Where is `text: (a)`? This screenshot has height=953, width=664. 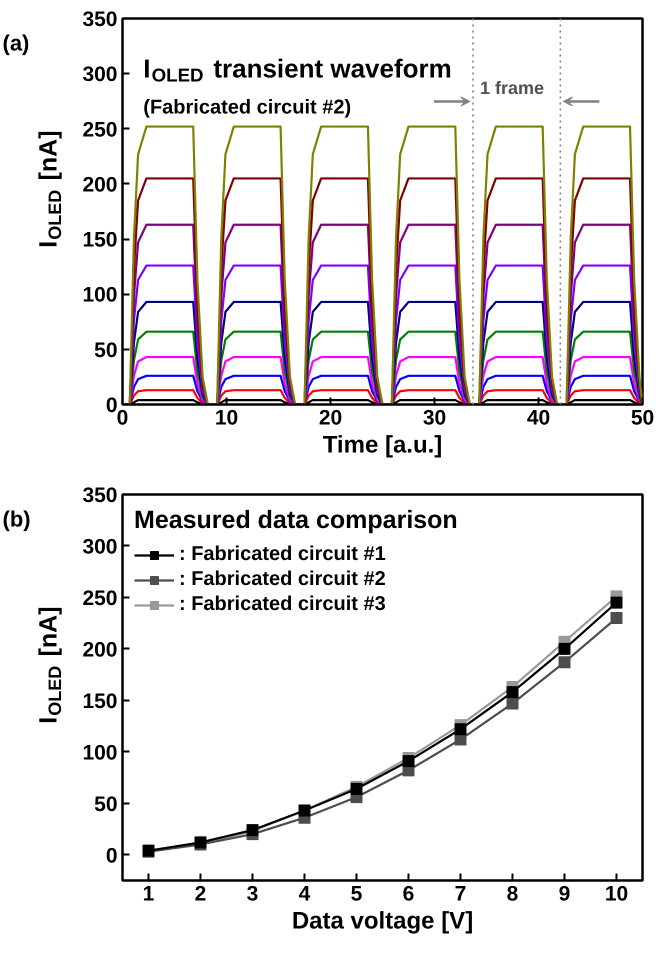 text: (a) is located at coordinates (16, 43).